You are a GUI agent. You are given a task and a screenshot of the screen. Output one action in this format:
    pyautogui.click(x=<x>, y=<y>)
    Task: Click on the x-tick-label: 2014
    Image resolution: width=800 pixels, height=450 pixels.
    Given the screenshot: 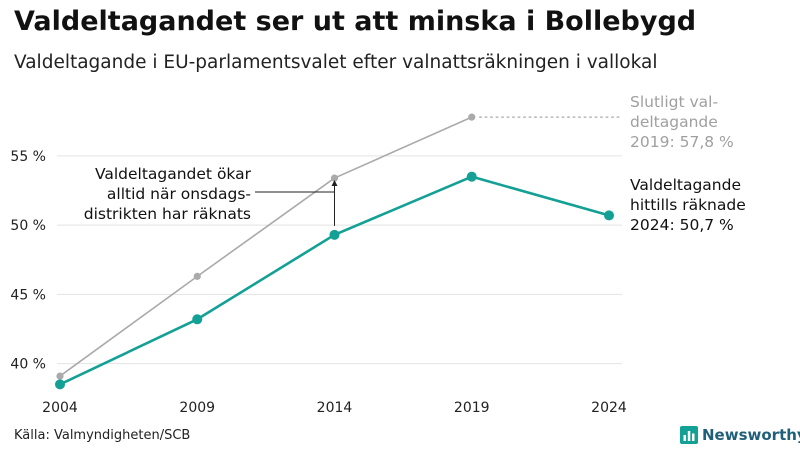 What is the action you would take?
    pyautogui.click(x=335, y=408)
    